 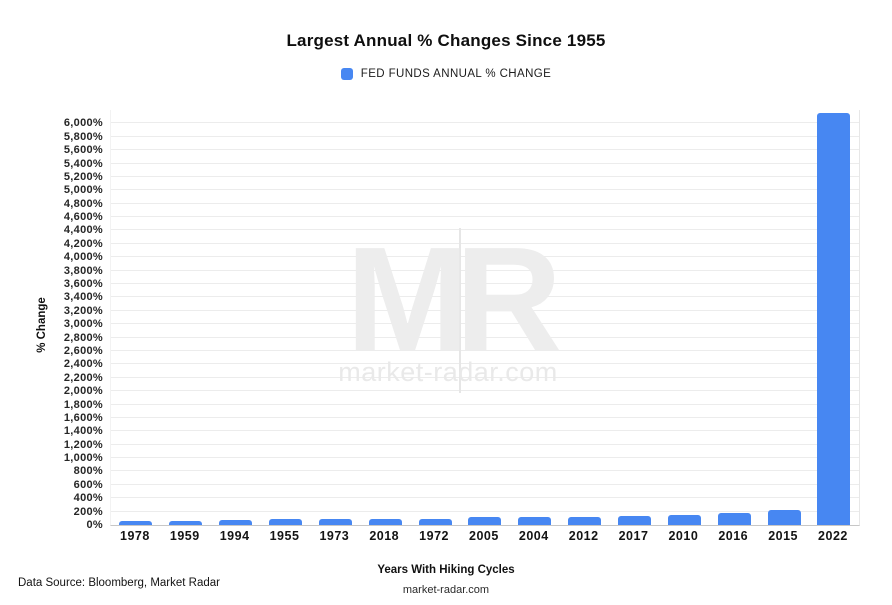 I want to click on x-tick-label-2015: 2015, so click(x=783, y=536).